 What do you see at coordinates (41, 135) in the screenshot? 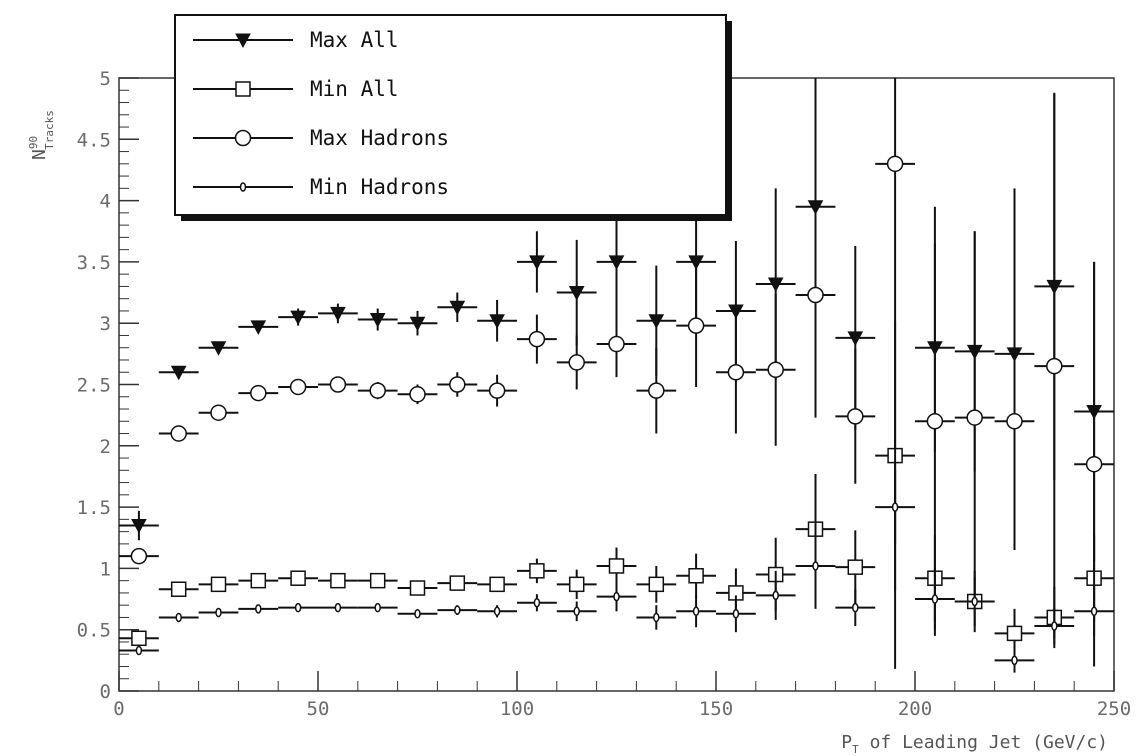
I see `y-axis-title: N90 Tracks` at bounding box center [41, 135].